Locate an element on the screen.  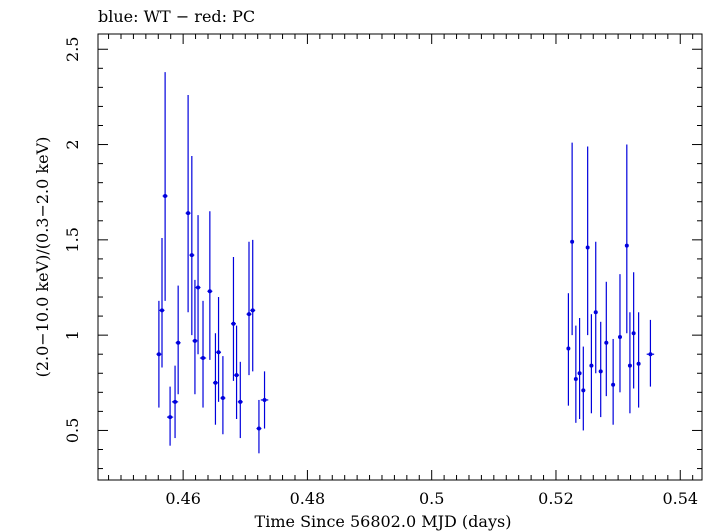
chart-title: blue: WT − red: PC is located at coordinates (176, 16).